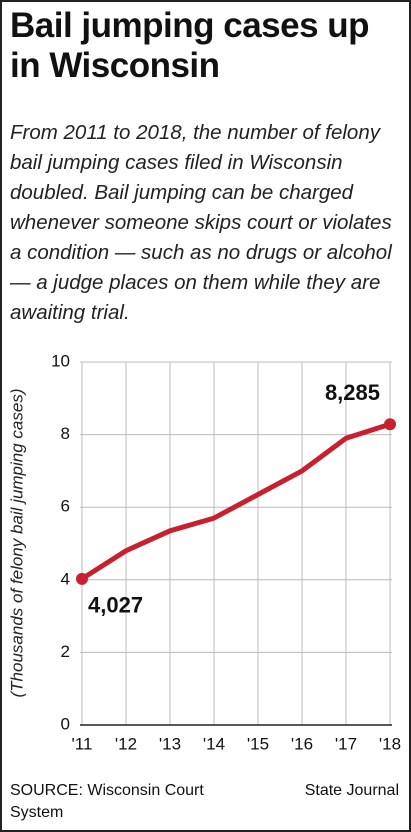 This screenshot has width=411, height=832. What do you see at coordinates (190, 45) in the screenshot?
I see `chart-title: Bail jumping cases up in Wisconsin` at bounding box center [190, 45].